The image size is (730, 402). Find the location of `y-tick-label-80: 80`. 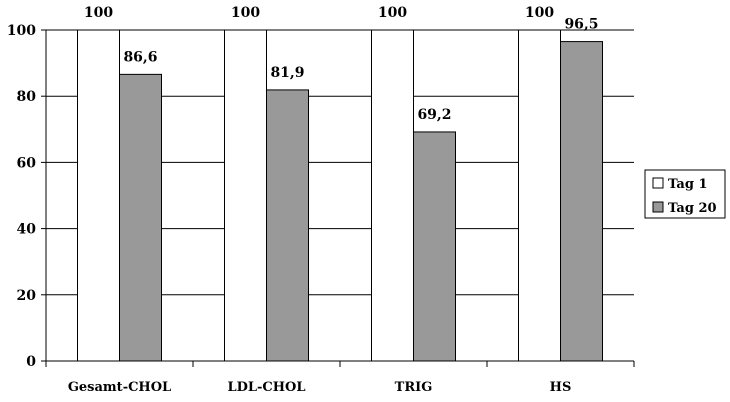

y-tick-label-80: 80 is located at coordinates (27, 97).